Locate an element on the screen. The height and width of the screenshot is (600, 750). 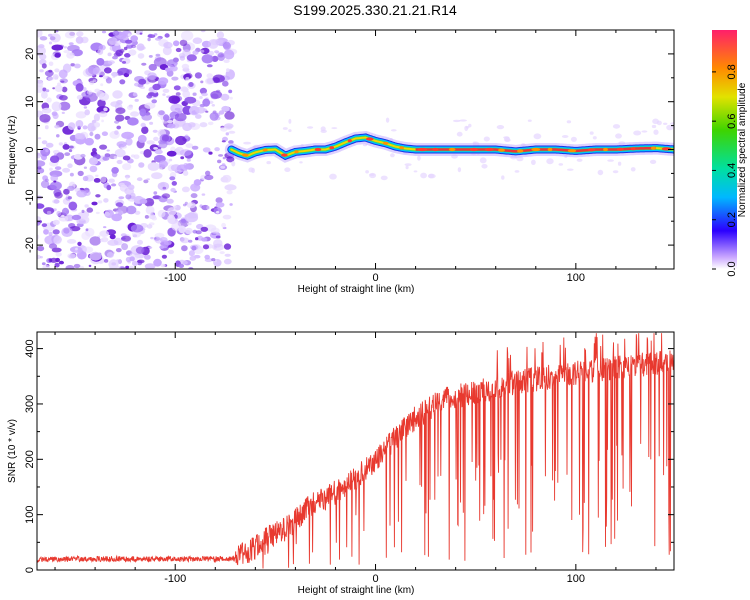
colorbar-tick-label: 0.4 is located at coordinates (732, 170).